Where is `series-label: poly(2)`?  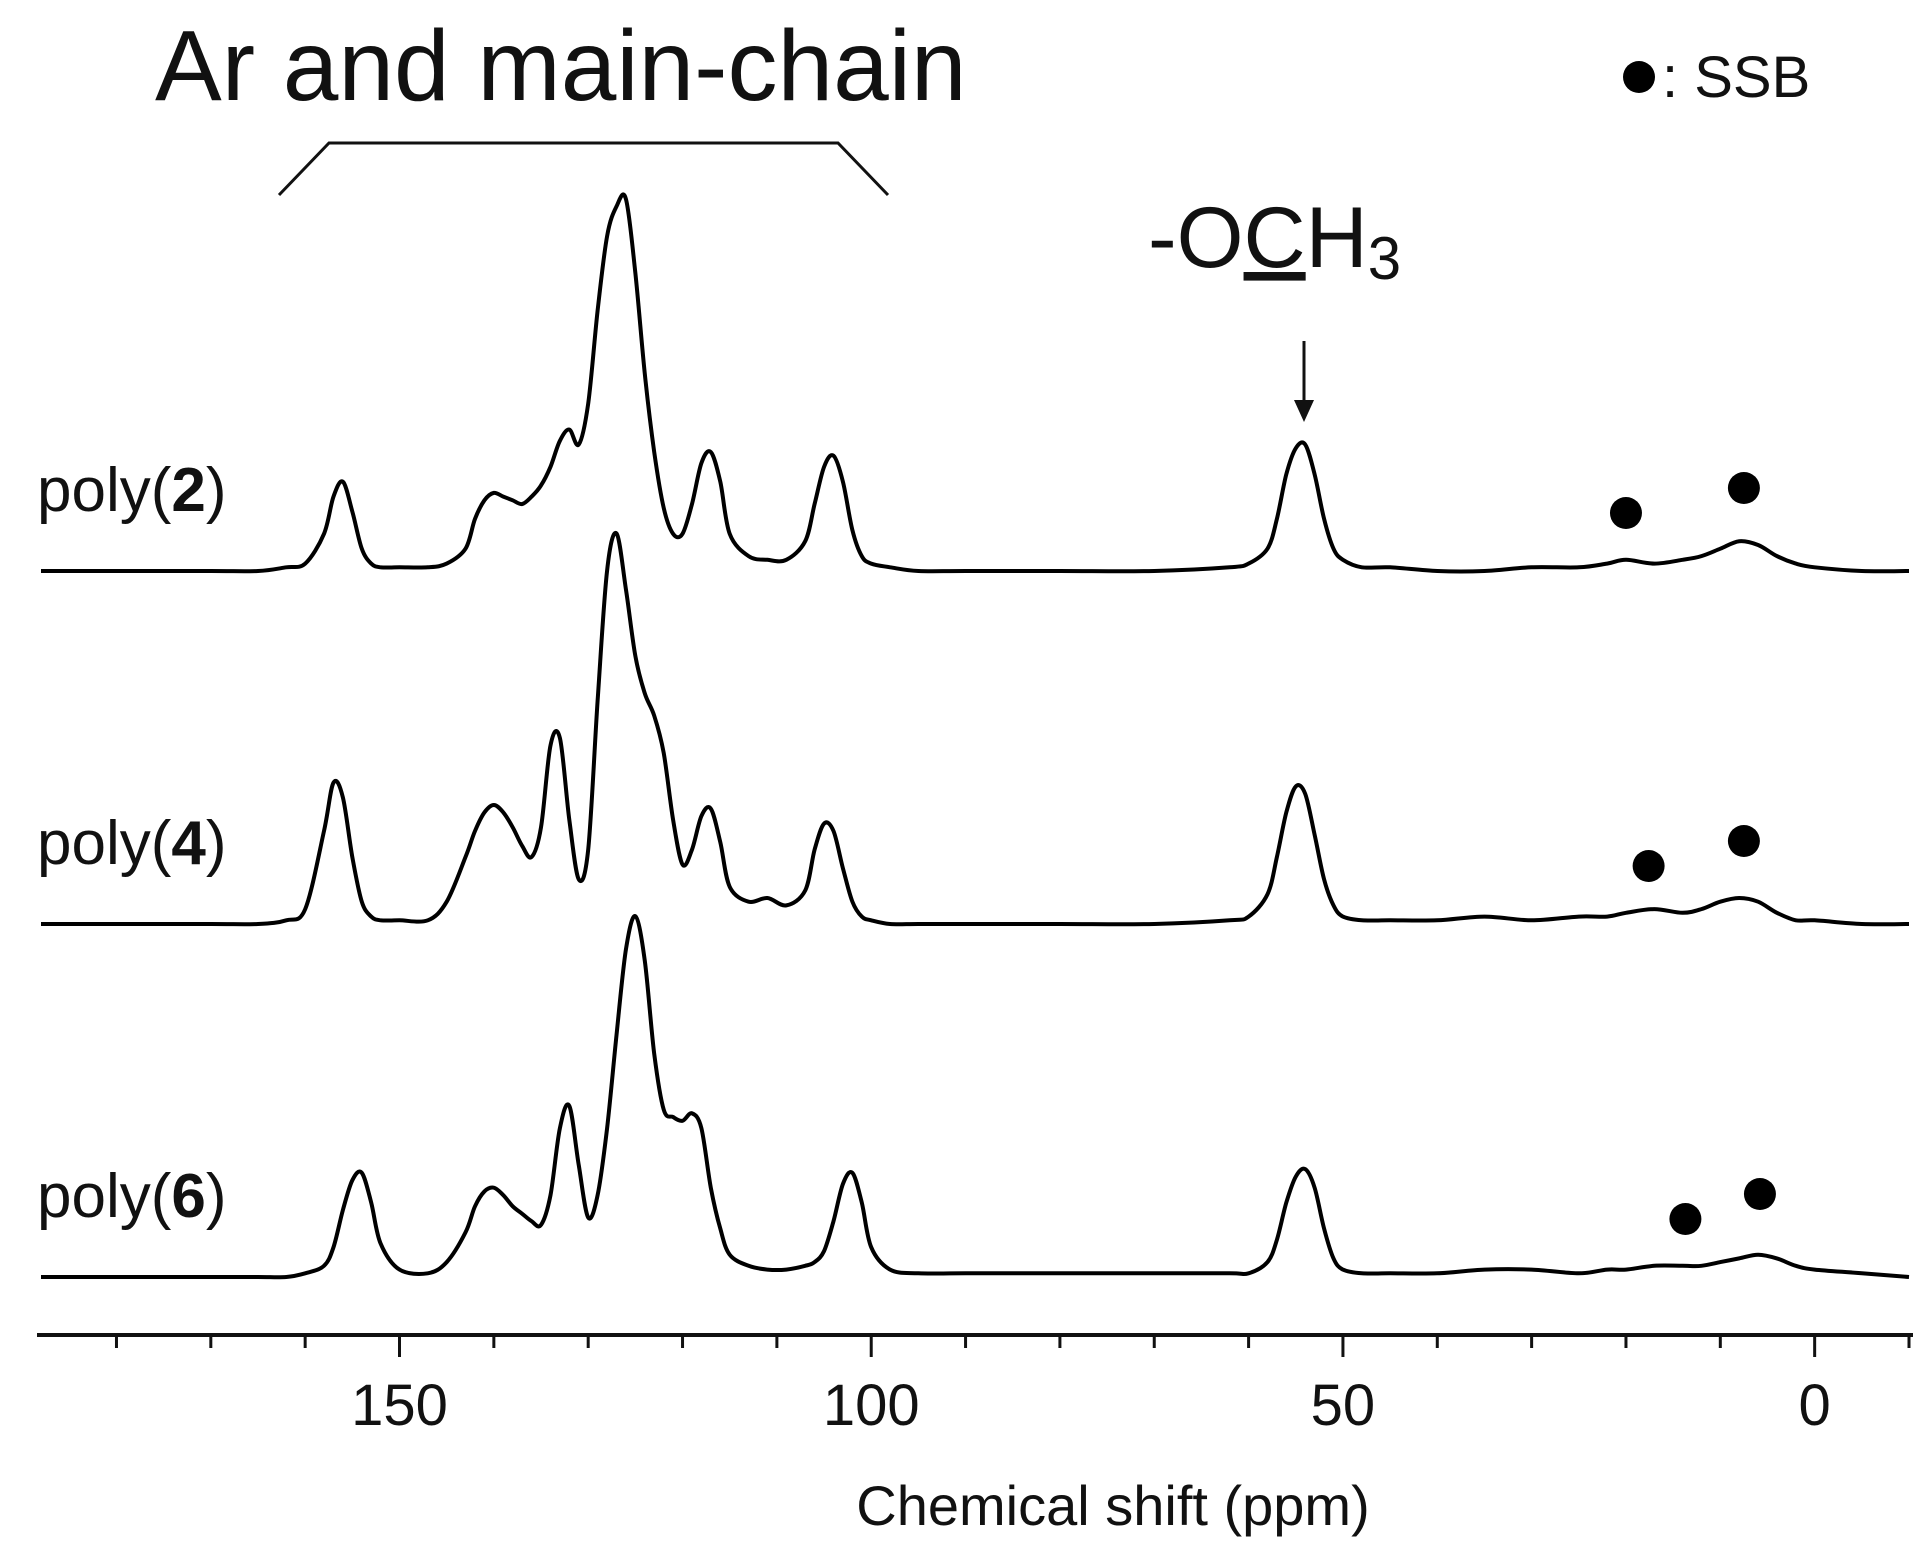
series-label: poly(2) is located at coordinates (132, 490).